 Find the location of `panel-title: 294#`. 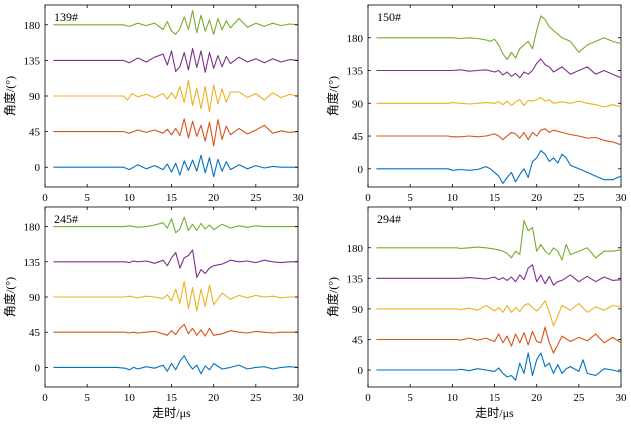

panel-title: 294# is located at coordinates (389, 219).